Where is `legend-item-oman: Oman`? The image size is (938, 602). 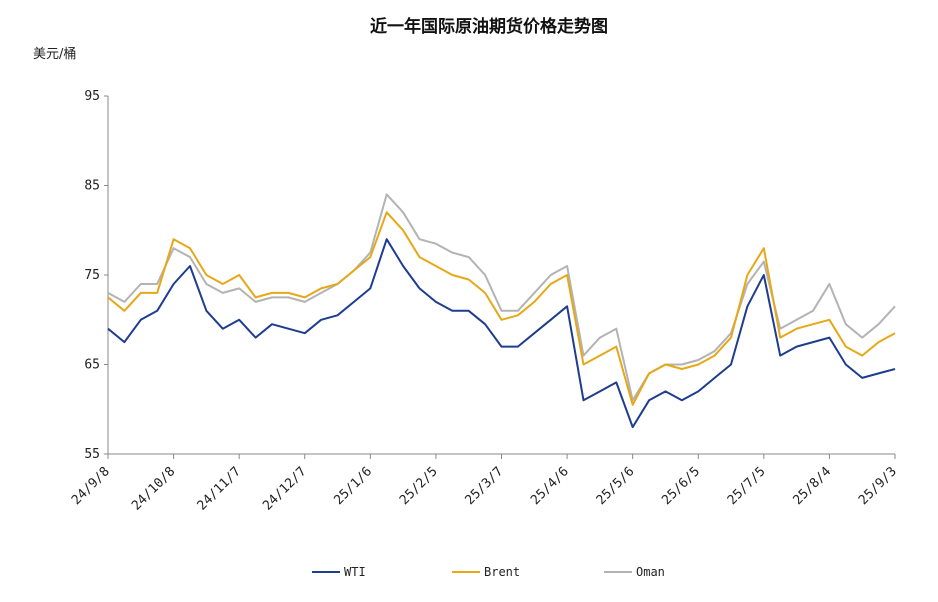 legend-item-oman: Oman is located at coordinates (634, 572).